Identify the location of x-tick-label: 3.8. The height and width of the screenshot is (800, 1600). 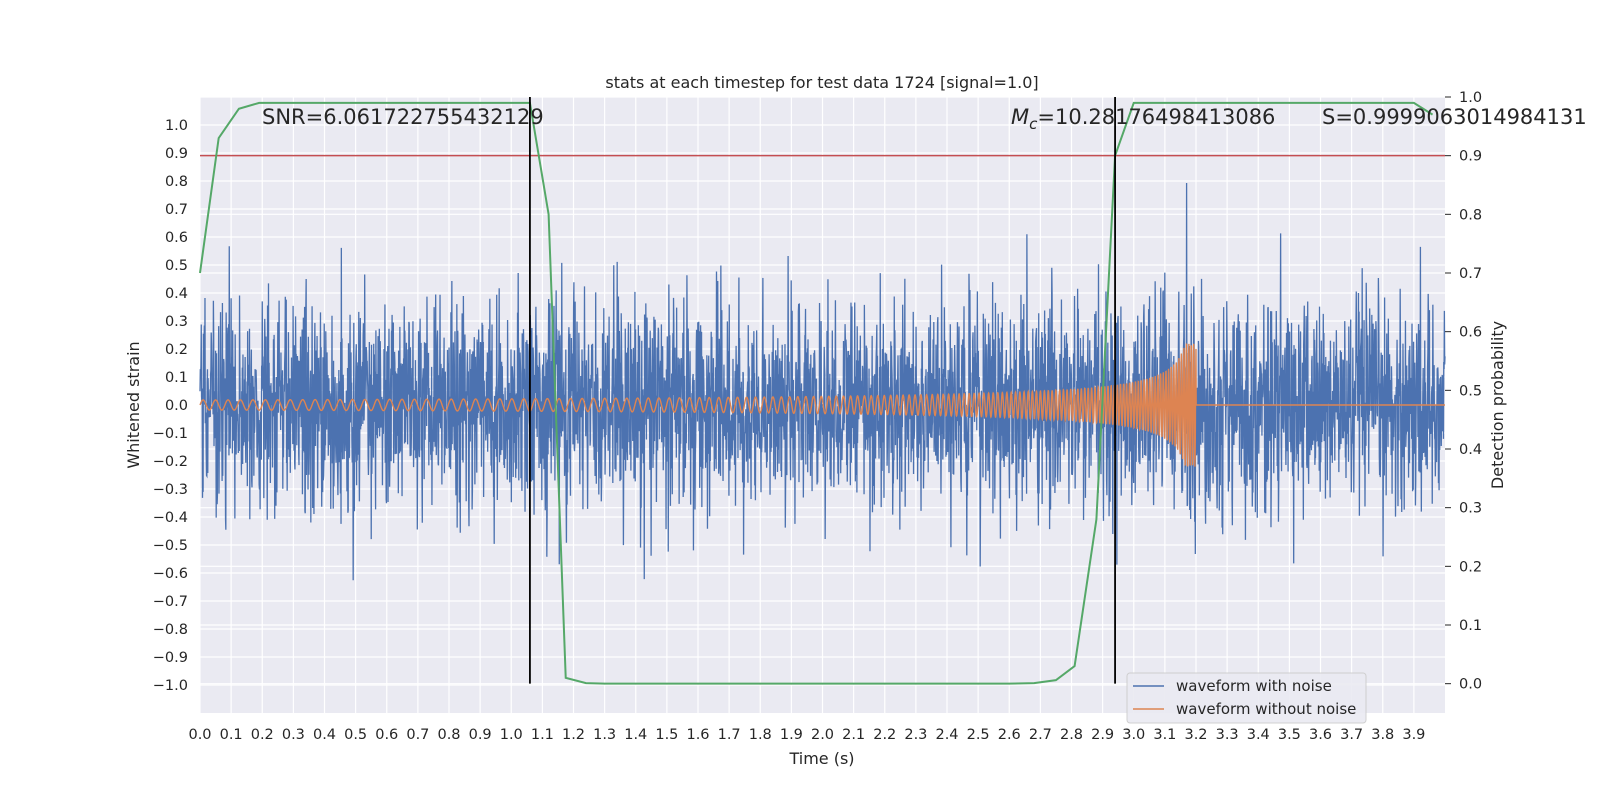
(1382, 735).